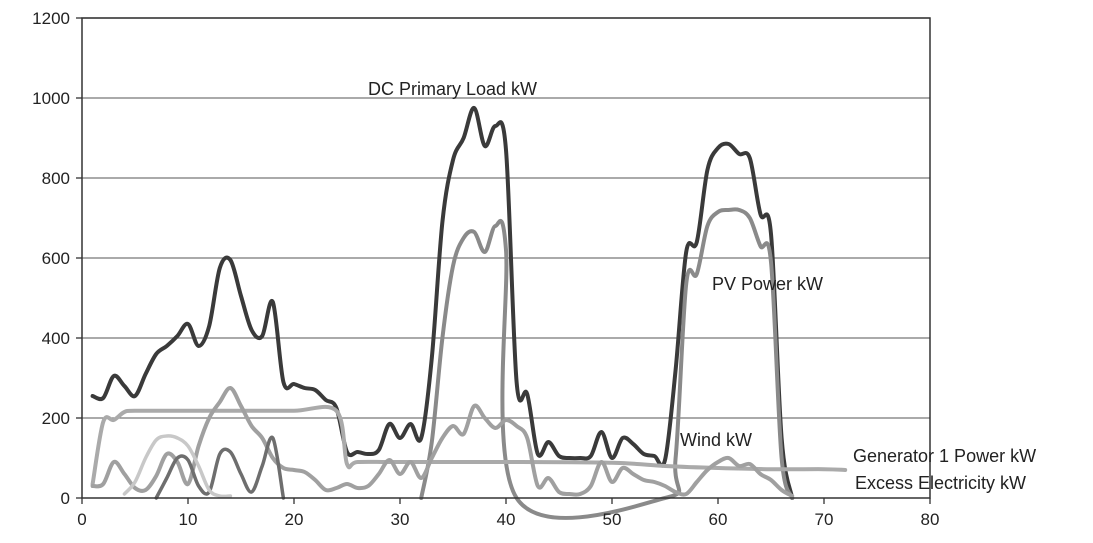  I want to click on x-tick-label: 80, so click(930, 519).